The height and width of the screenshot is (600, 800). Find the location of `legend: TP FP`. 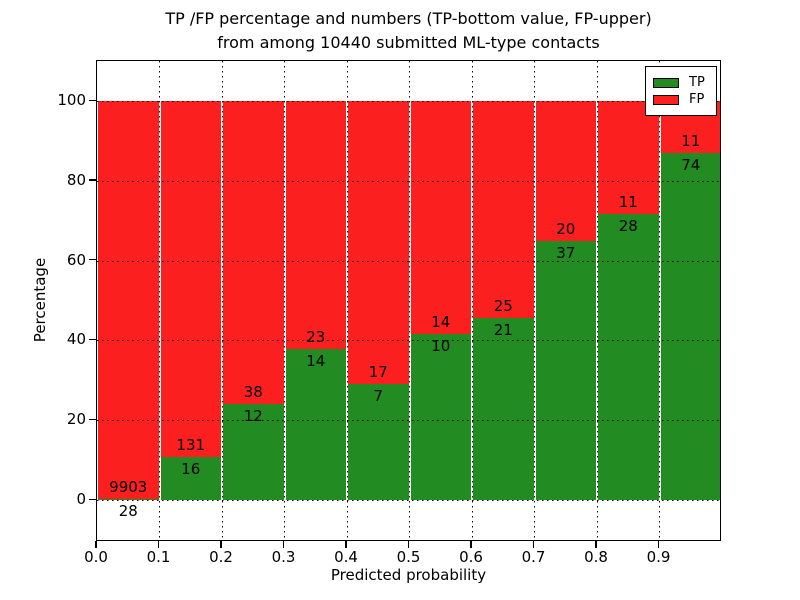

legend: TP FP is located at coordinates (681, 91).